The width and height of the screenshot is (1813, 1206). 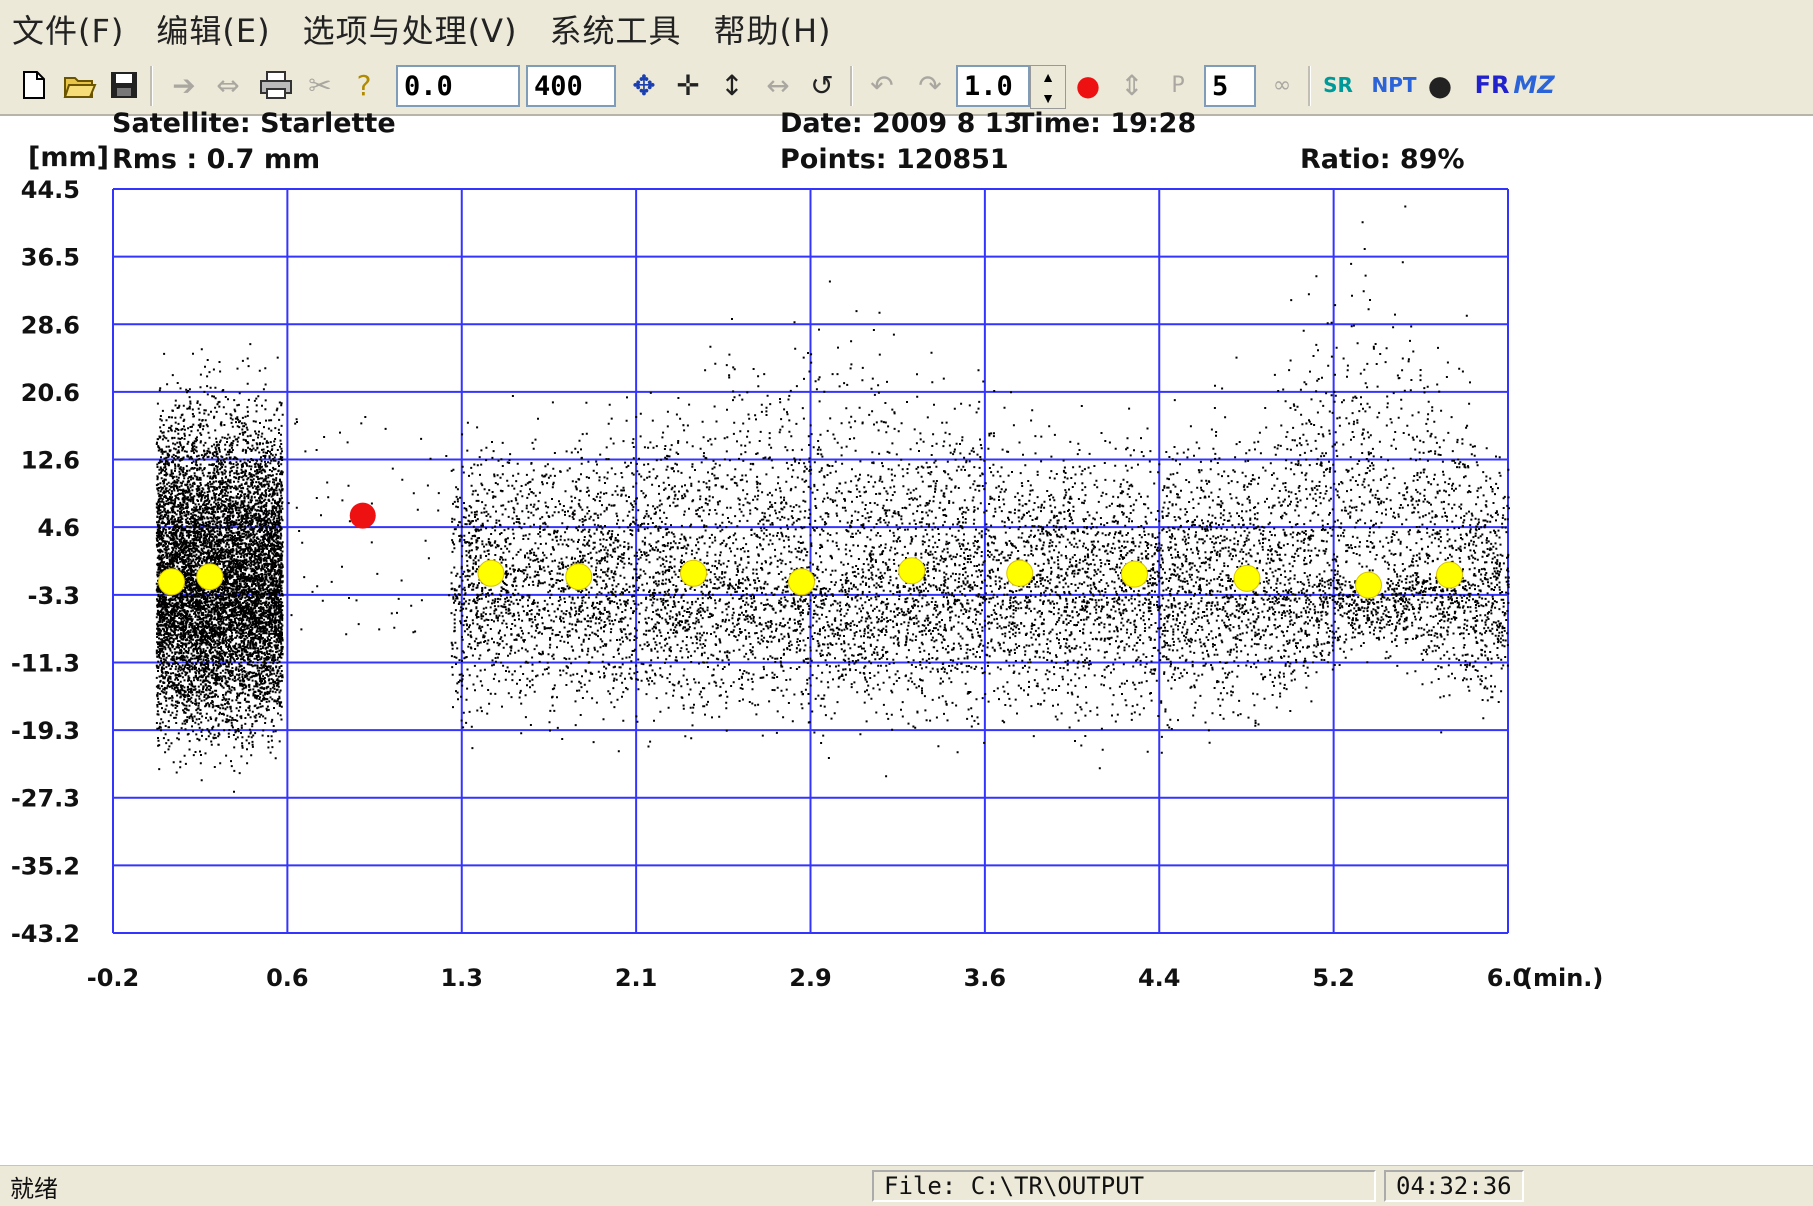 I want to click on x-tick-label: 6.0, so click(x=1508, y=978).